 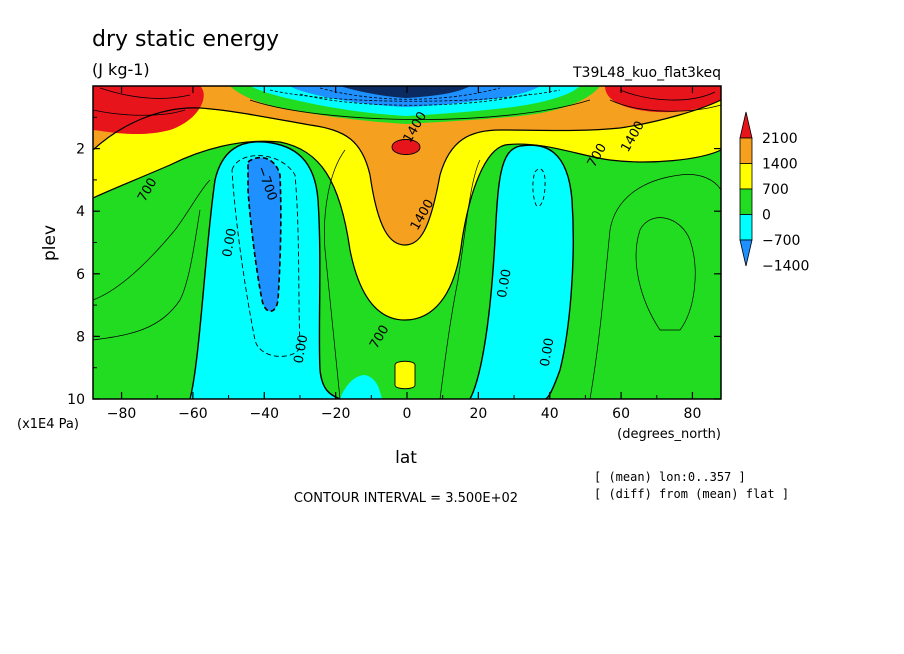 I want to click on fill-cyan-bottom-mid, so click(x=361, y=387).